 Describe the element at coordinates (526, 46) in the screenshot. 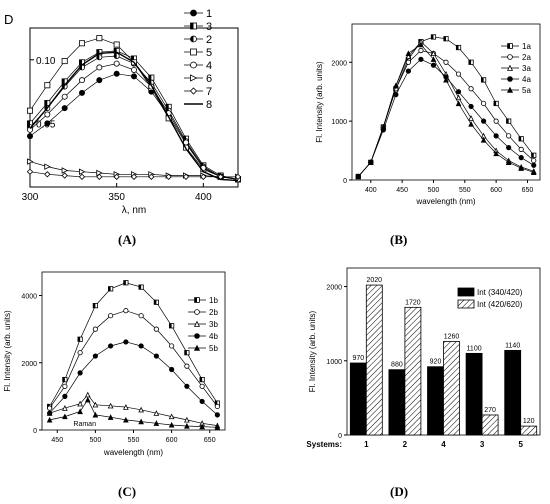

I see `panel-b-legend-label: 1a` at that location.